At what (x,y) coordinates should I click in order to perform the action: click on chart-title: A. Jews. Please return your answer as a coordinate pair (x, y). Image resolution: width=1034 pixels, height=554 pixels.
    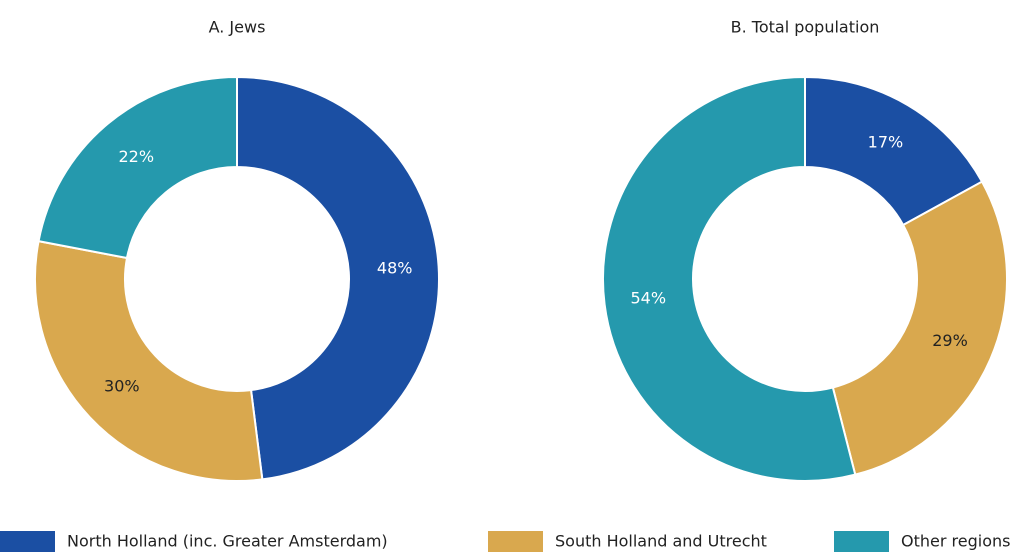
    Looking at the image, I should click on (237, 27).